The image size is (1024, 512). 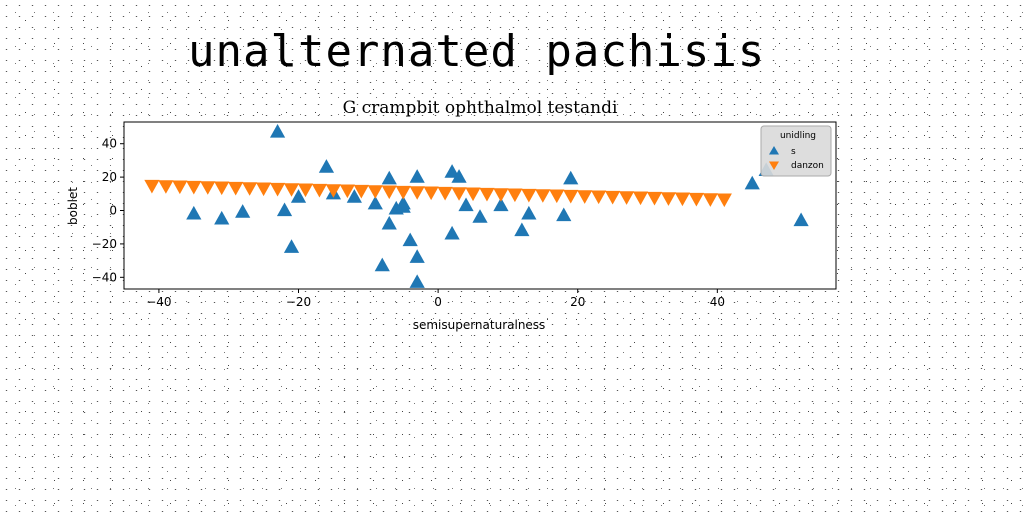 I want to click on legend-box, so click(x=796, y=151).